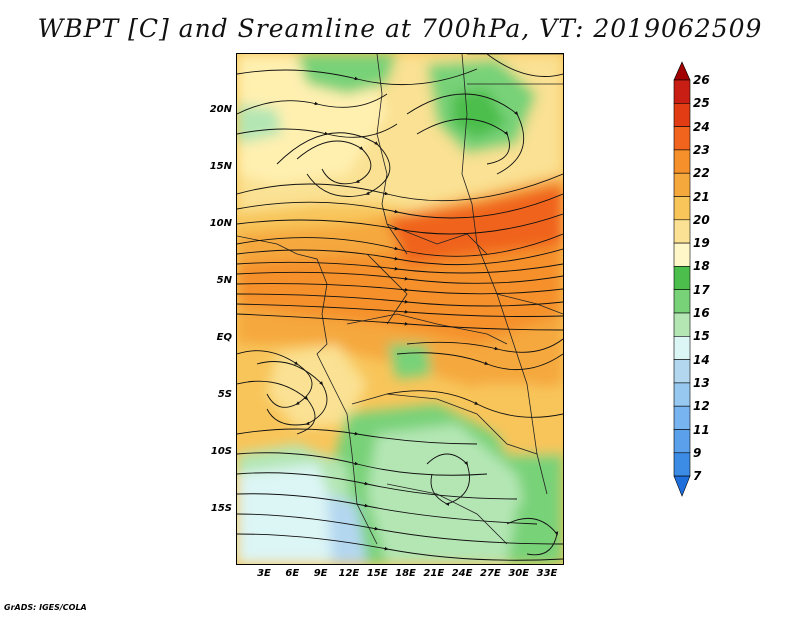  What do you see at coordinates (701, 103) in the screenshot?
I see `colorbar-tick-label: 25` at bounding box center [701, 103].